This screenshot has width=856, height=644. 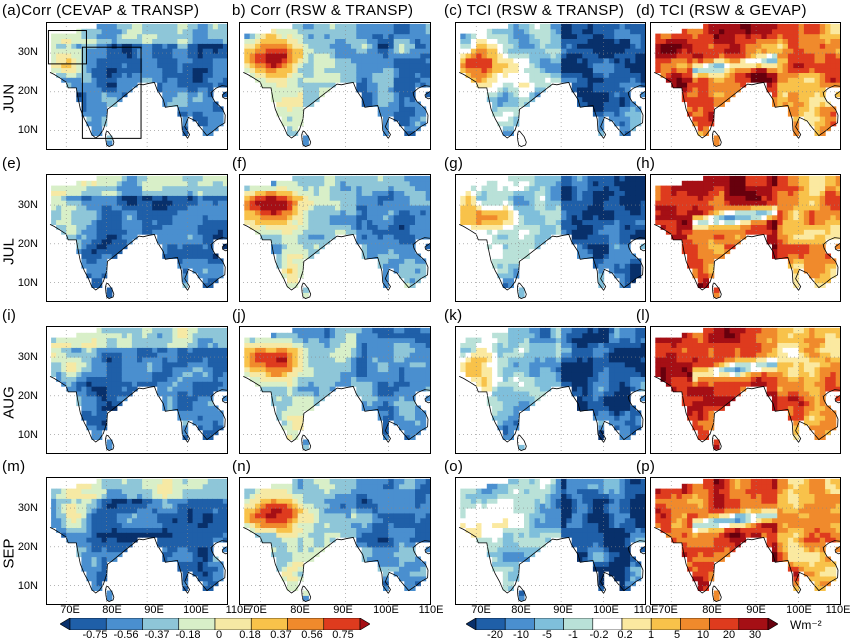 What do you see at coordinates (646, 610) in the screenshot?
I see `lon-tick-110e-c3: 110E` at bounding box center [646, 610].